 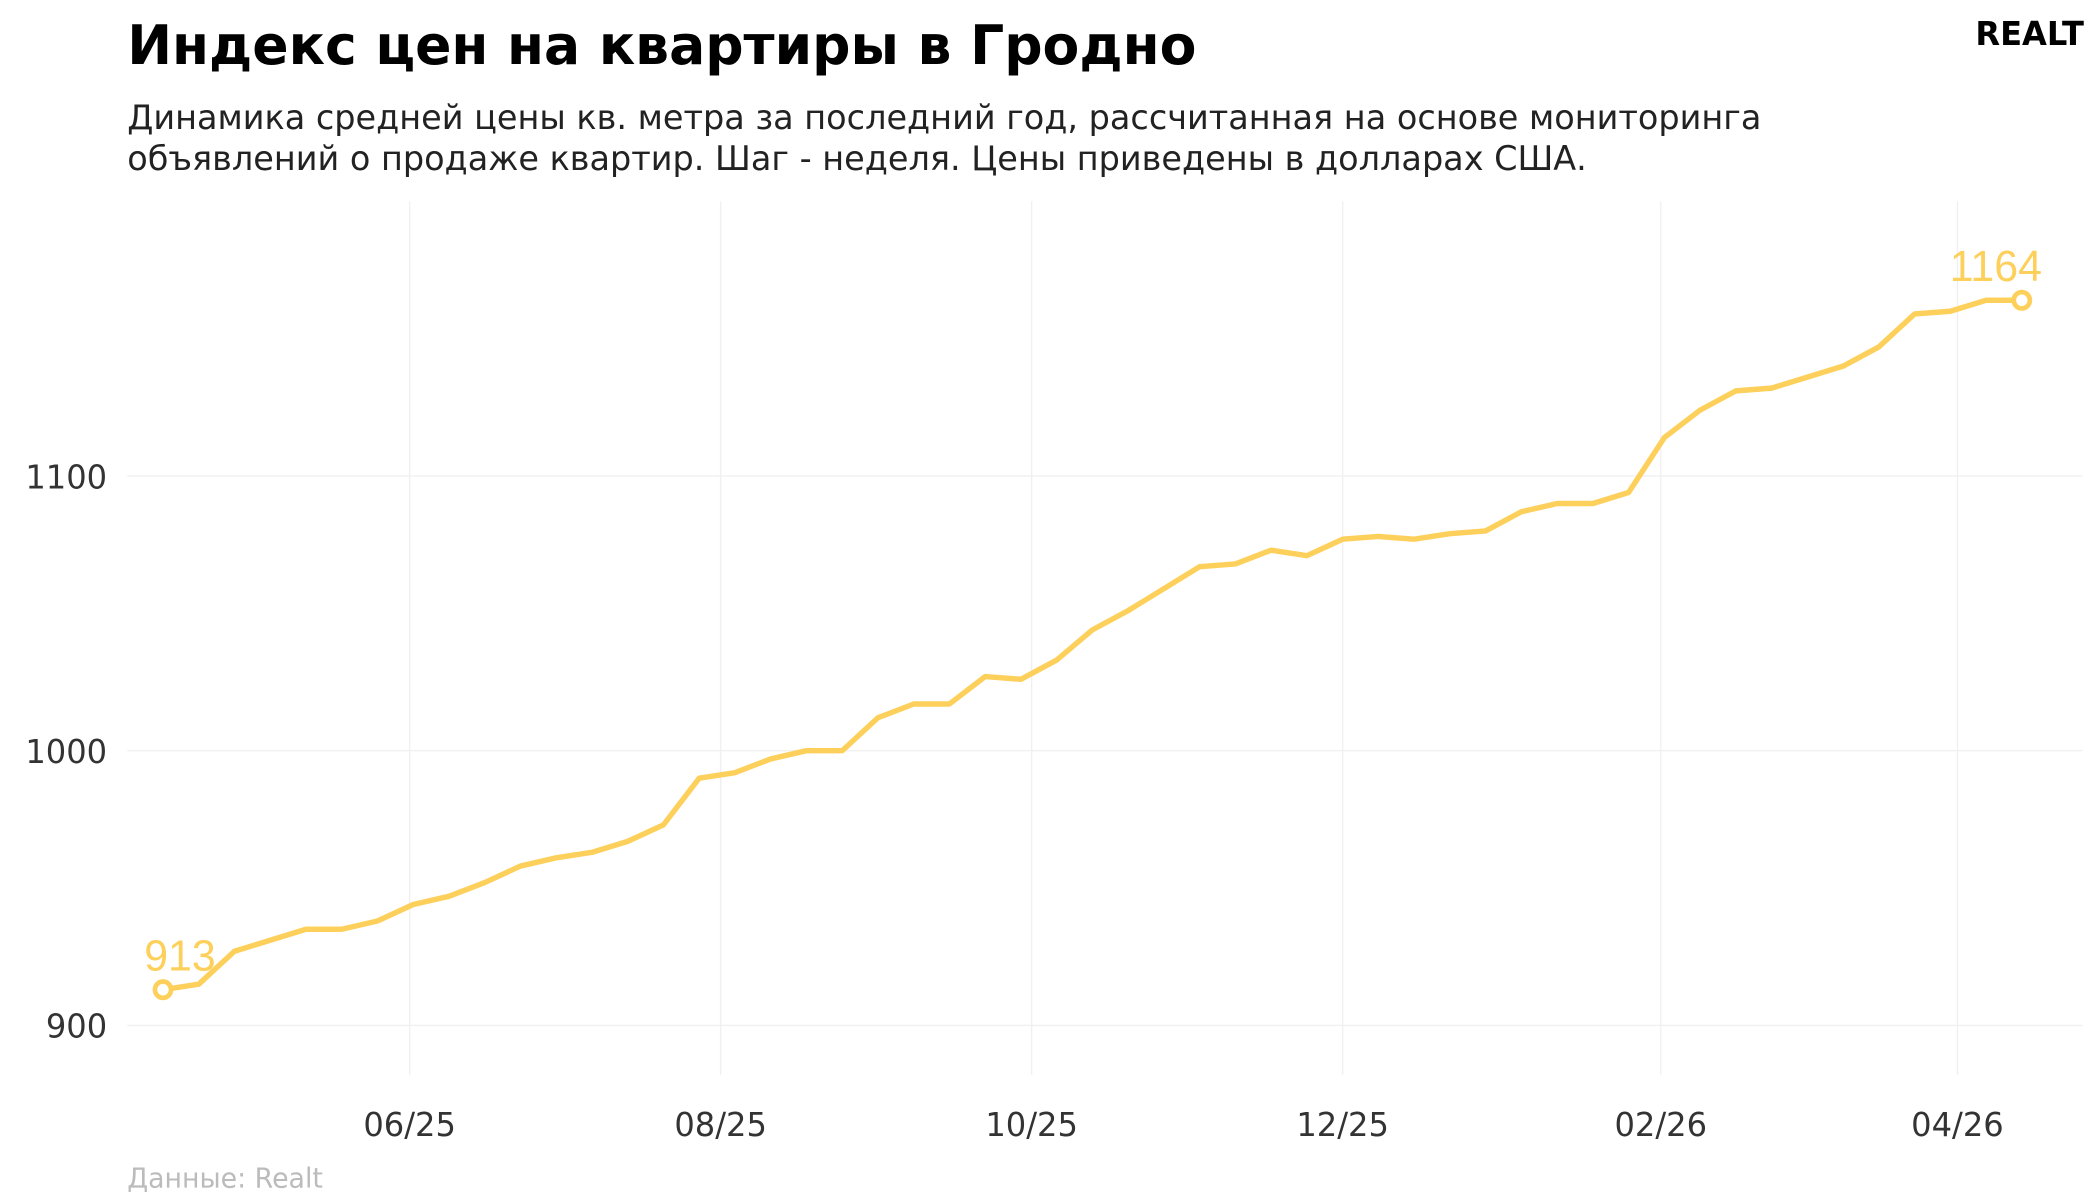 I want to click on chart-title: Индекс цен на квартиры в Гродно, so click(x=661, y=45).